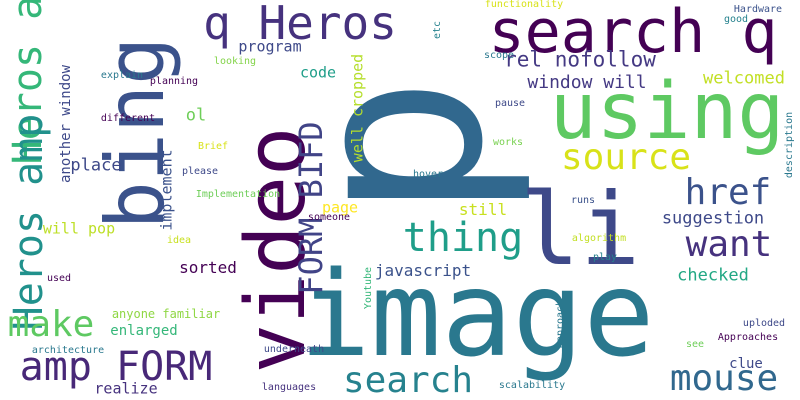 This screenshot has width=800, height=400. What do you see at coordinates (758, 9) in the screenshot?
I see `word-hardware: Hardware` at bounding box center [758, 9].